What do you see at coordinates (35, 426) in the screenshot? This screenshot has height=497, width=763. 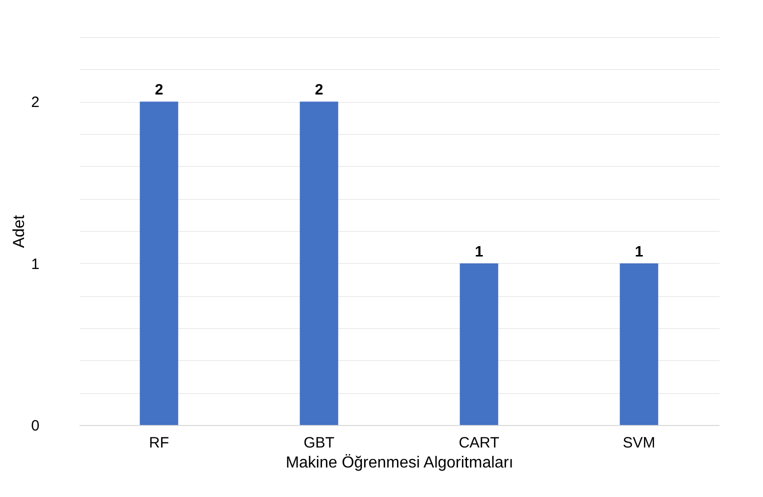 I see `y-tick-label: 0` at bounding box center [35, 426].